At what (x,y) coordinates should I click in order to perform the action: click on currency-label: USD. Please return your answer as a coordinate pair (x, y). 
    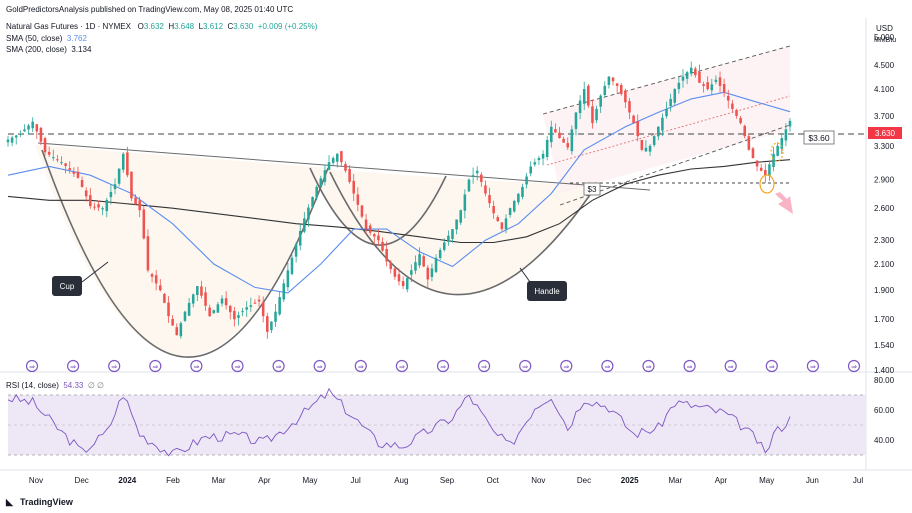
    Looking at the image, I should click on (884, 28).